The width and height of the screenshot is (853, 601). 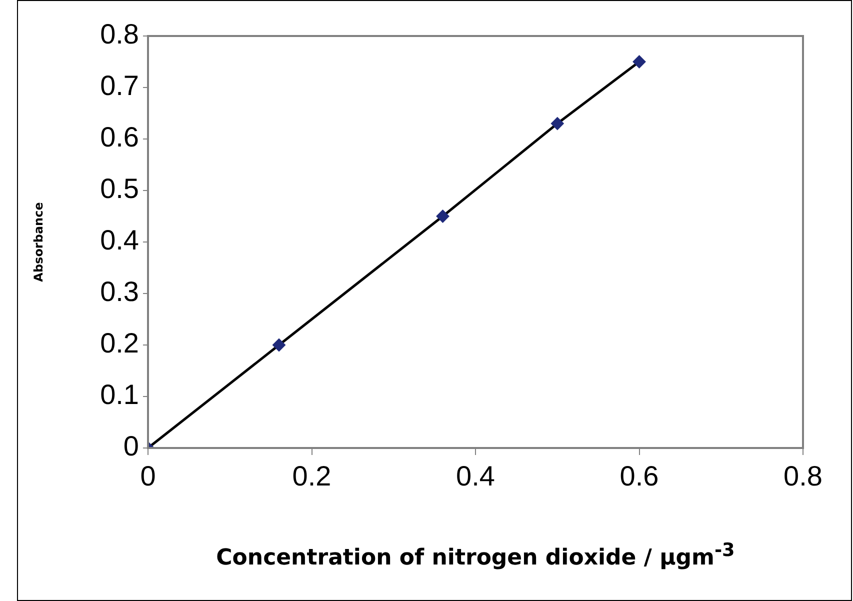 What do you see at coordinates (475, 555) in the screenshot?
I see `x-axis-title: Concentration of nitrogen dioxide / µgm$^{-3}$` at bounding box center [475, 555].